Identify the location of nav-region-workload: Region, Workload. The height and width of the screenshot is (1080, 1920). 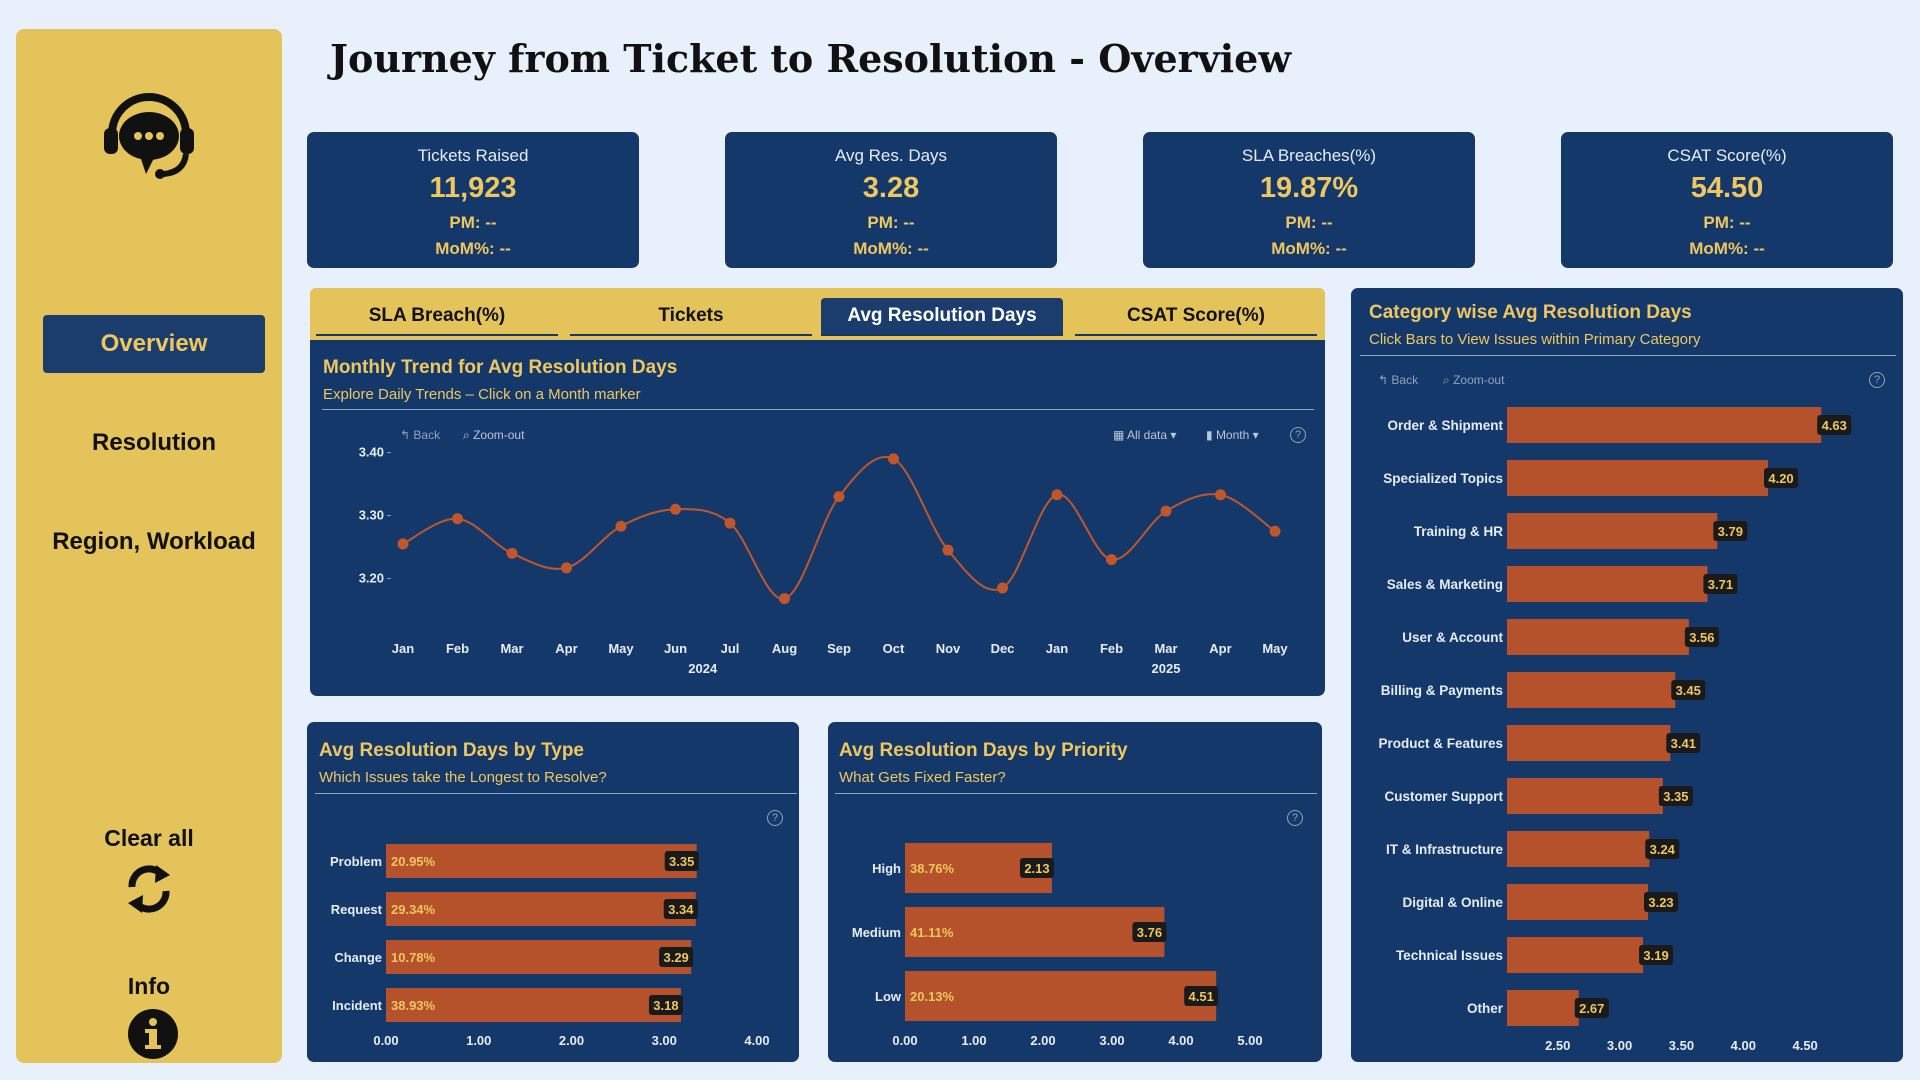
(154, 542).